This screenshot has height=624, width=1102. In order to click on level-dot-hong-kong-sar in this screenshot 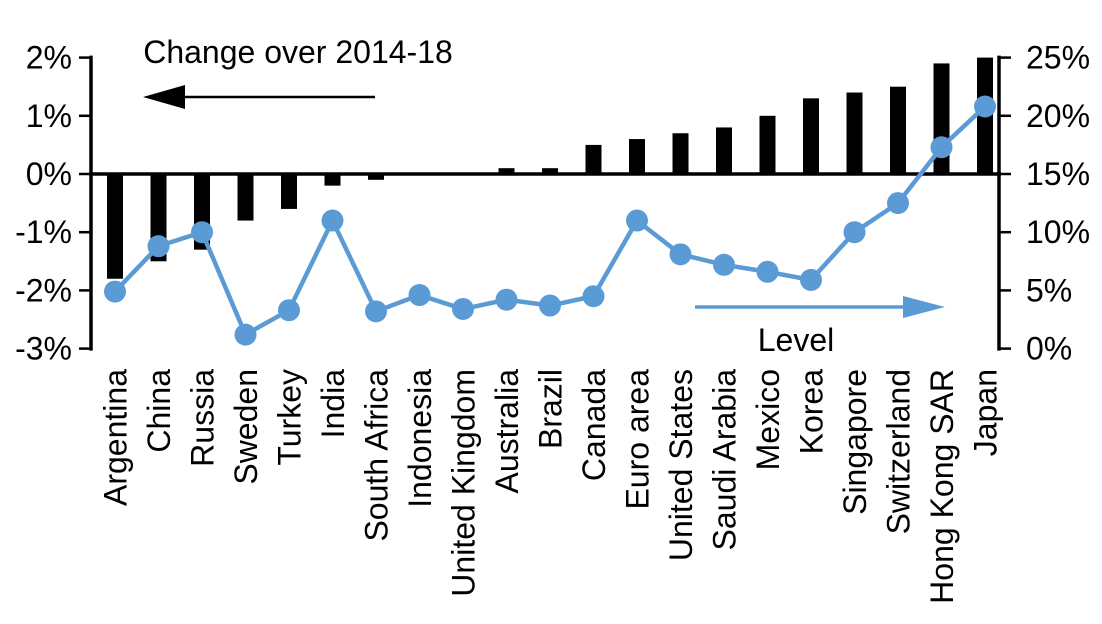, I will do `click(941, 147)`.